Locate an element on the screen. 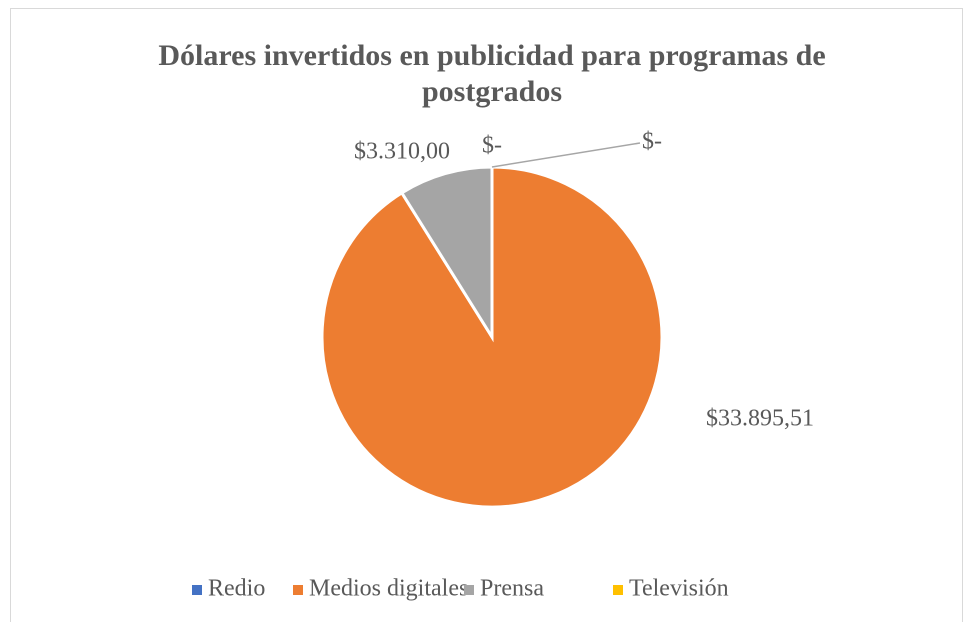  legend-label: Televisión is located at coordinates (679, 589).